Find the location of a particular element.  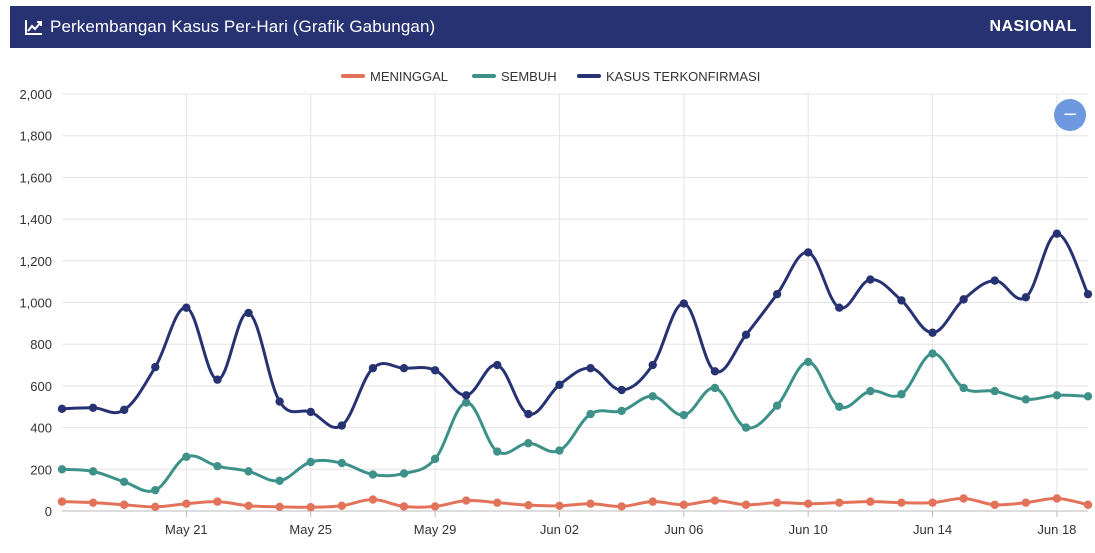

legend-label: SEMBUH is located at coordinates (529, 76).